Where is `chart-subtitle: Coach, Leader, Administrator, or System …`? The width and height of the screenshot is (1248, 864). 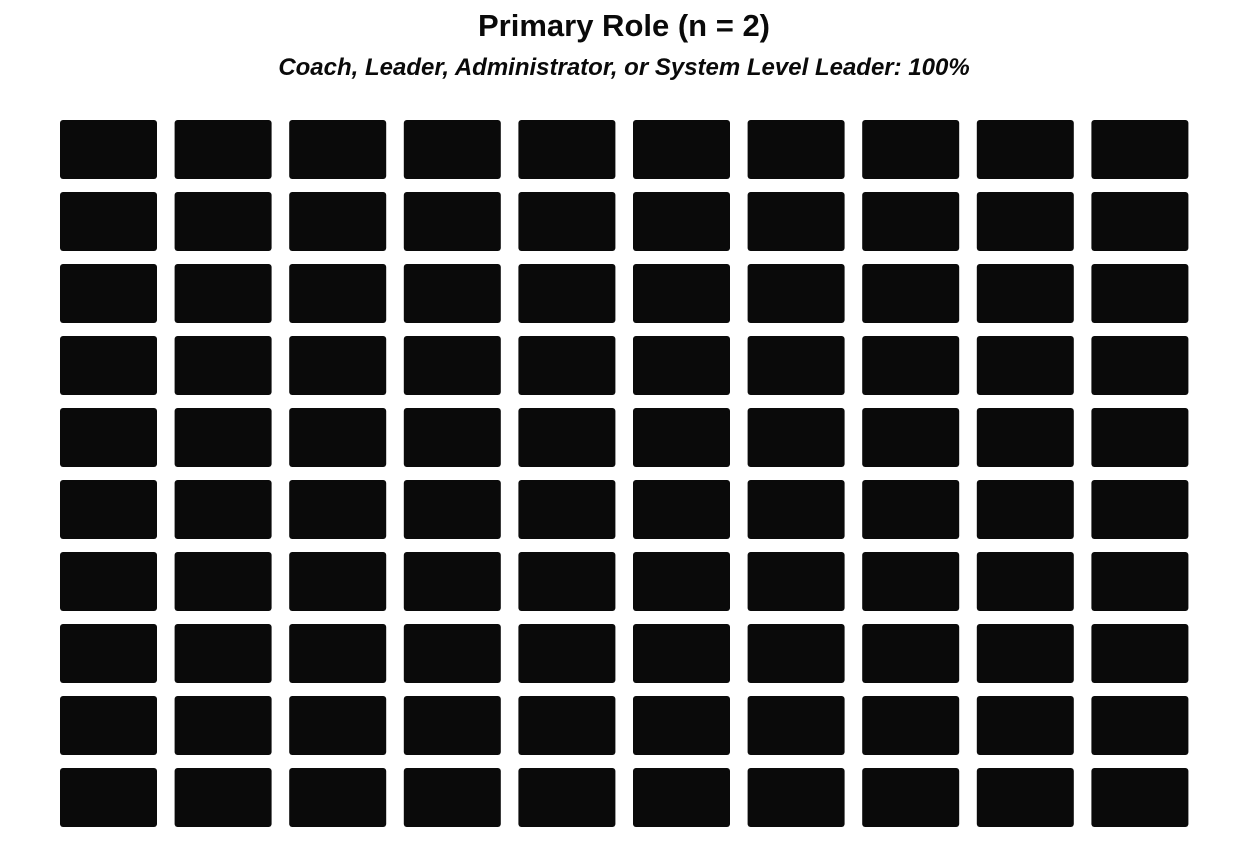
chart-subtitle: Coach, Leader, Administrator, or System … is located at coordinates (624, 67).